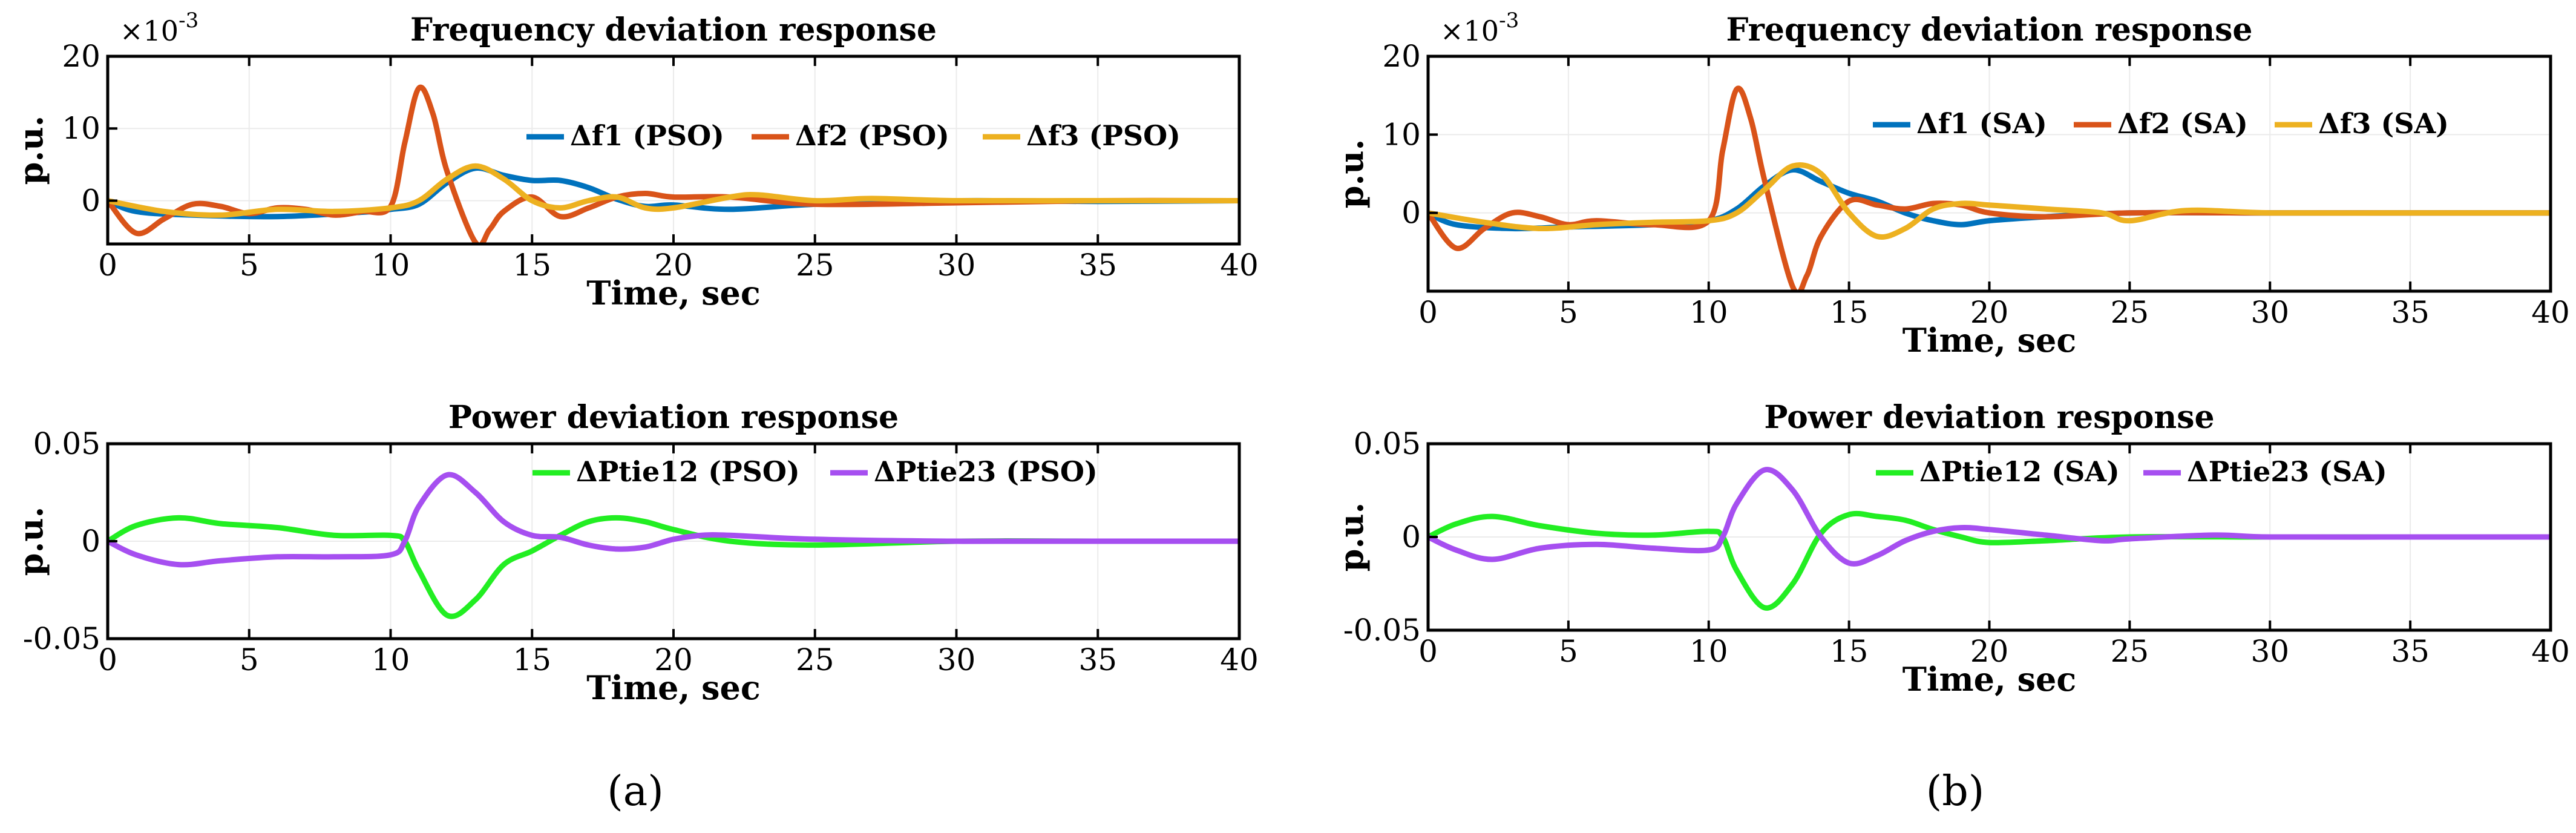 This screenshot has height=833, width=2576. I want to click on panel-letter-a: a, so click(635, 791).